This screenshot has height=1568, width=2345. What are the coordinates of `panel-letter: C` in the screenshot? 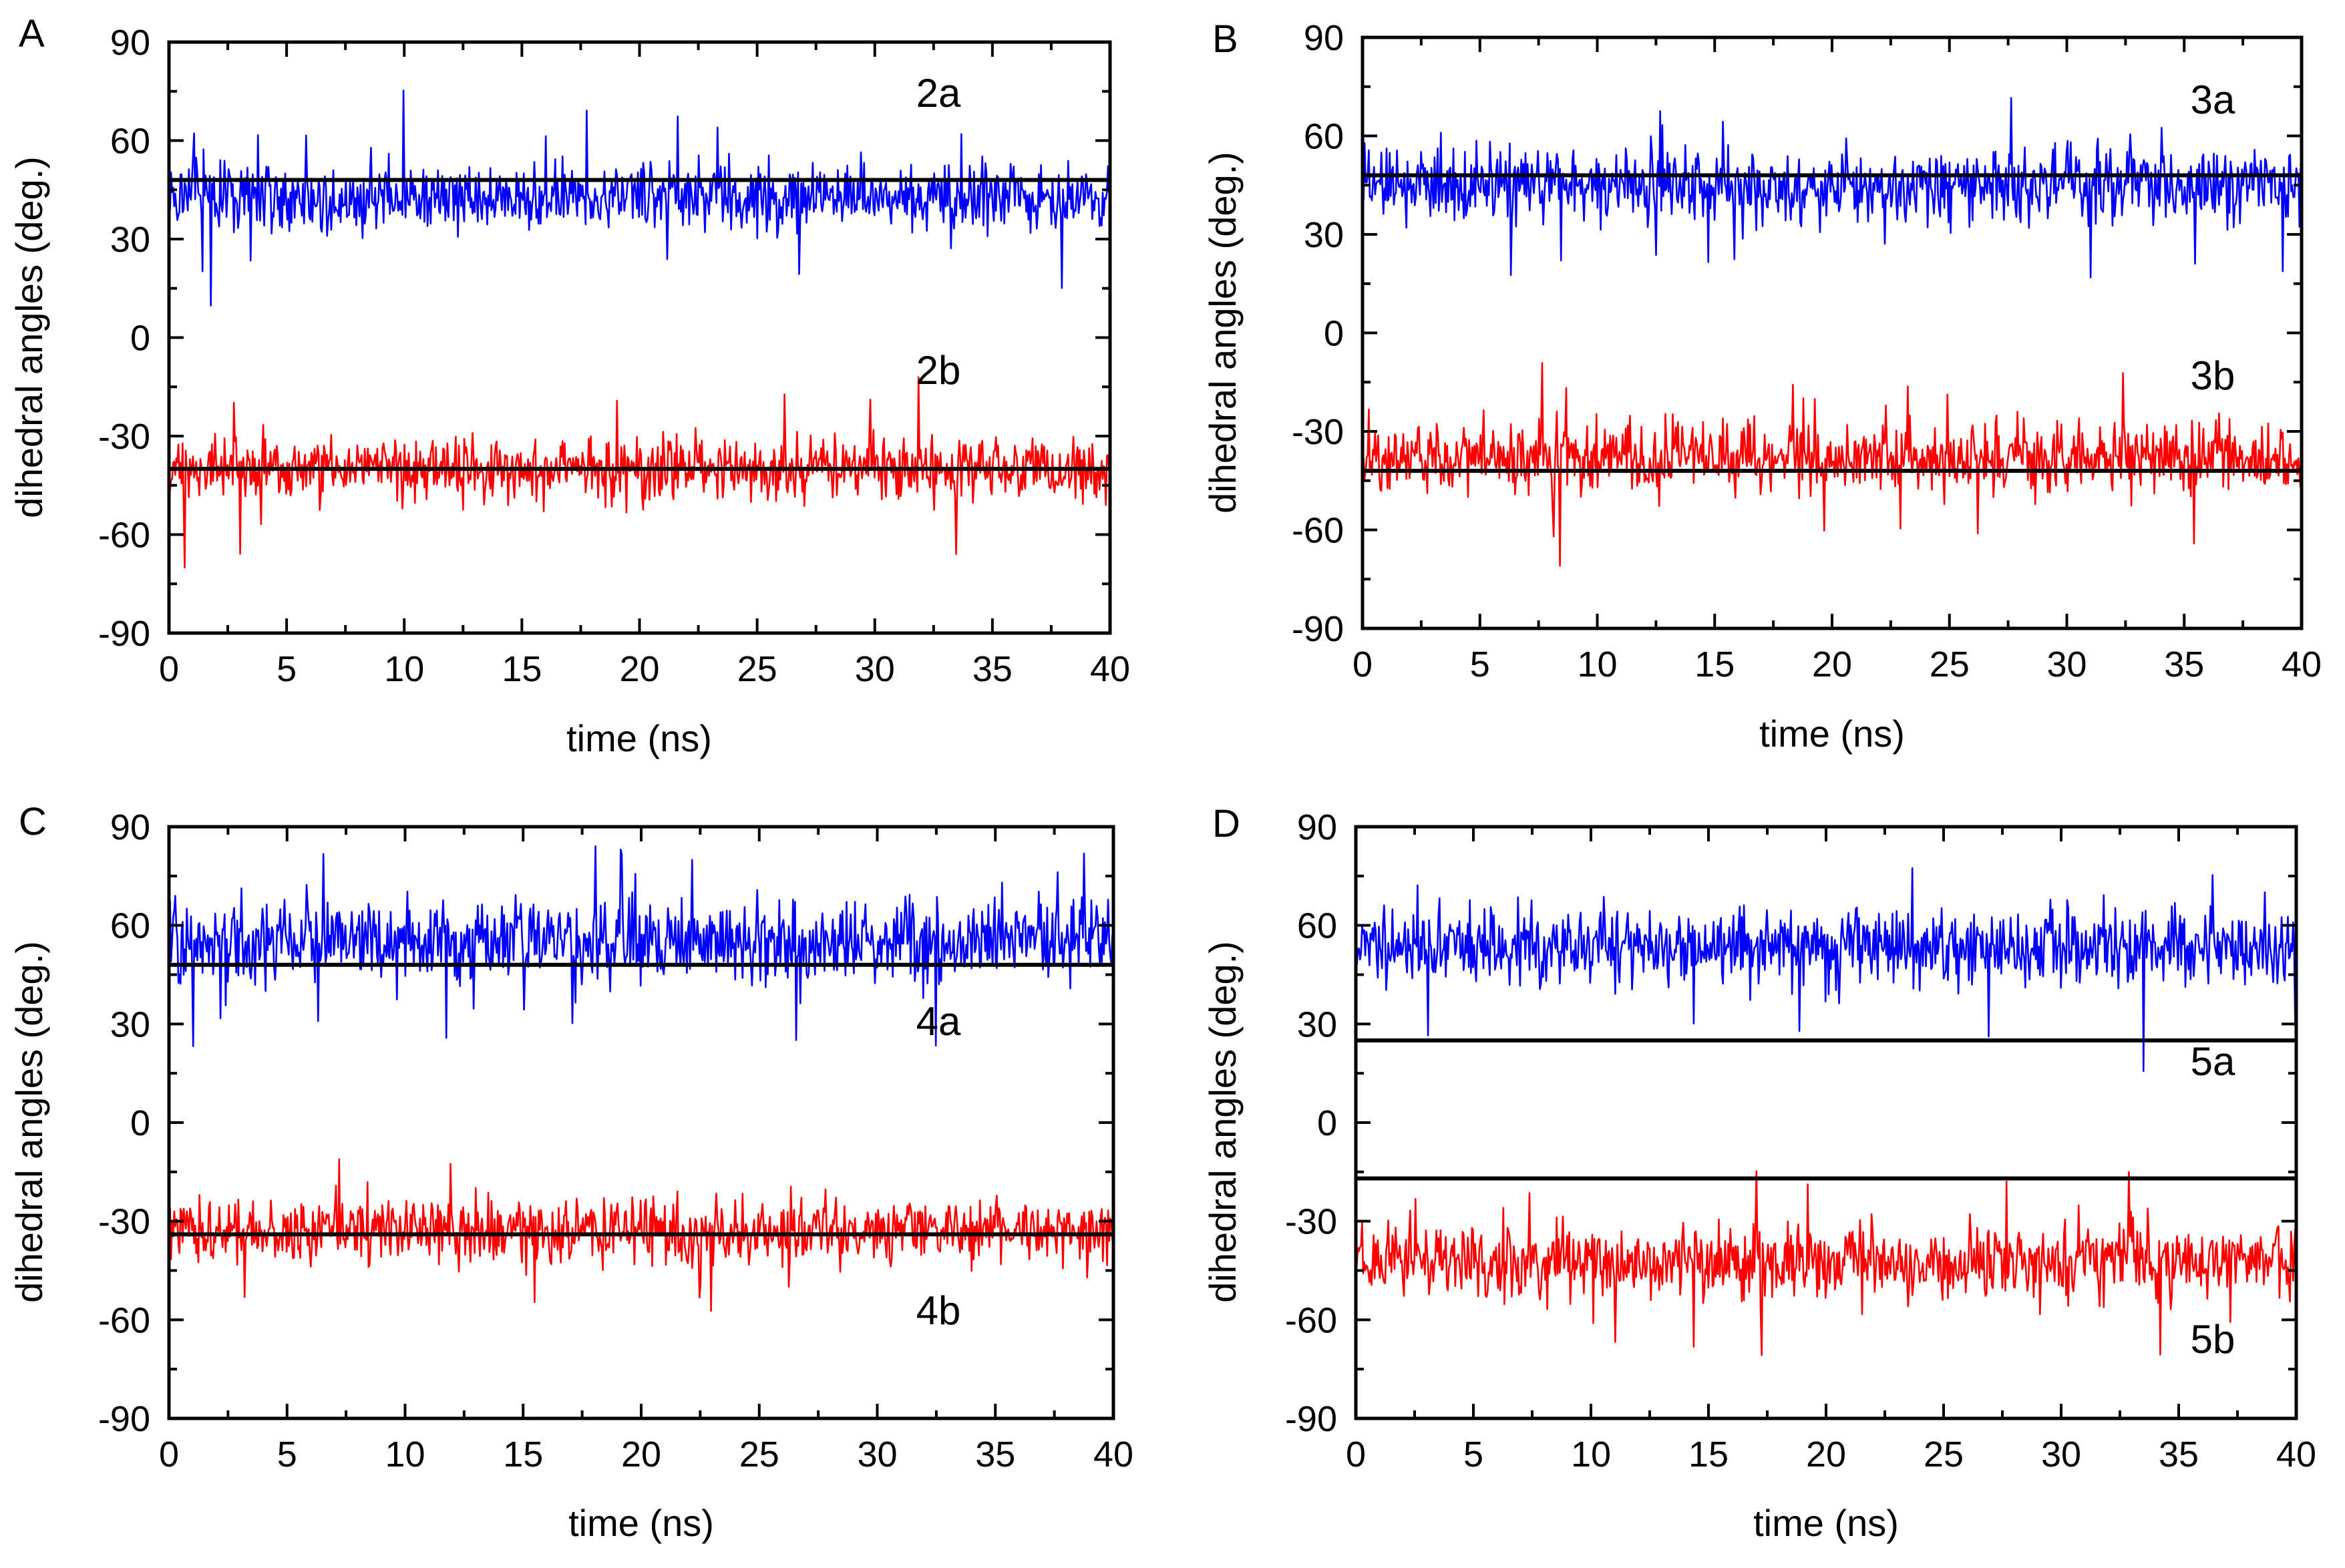 It's located at (33, 821).